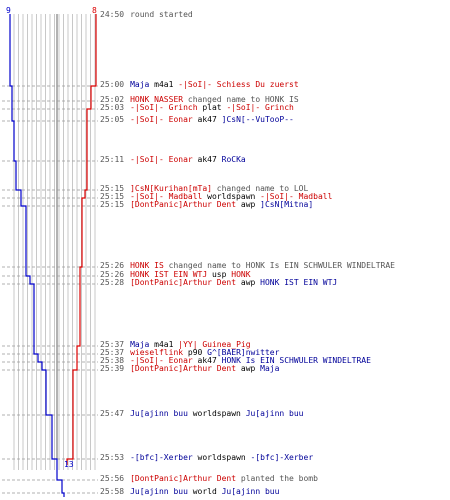 The width and height of the screenshot is (450, 500). I want to click on event-text: G^[BAER]nwitter, so click(243, 352).